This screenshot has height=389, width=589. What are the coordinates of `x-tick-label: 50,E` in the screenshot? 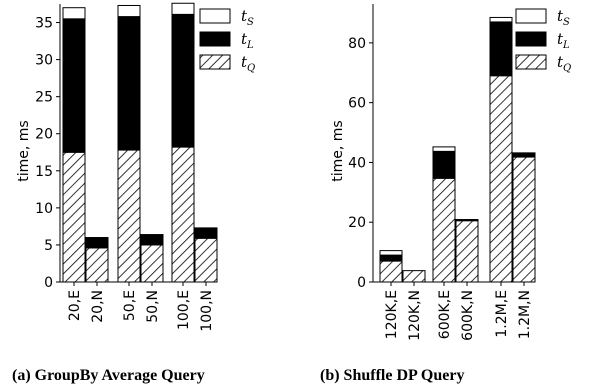 It's located at (130, 305).